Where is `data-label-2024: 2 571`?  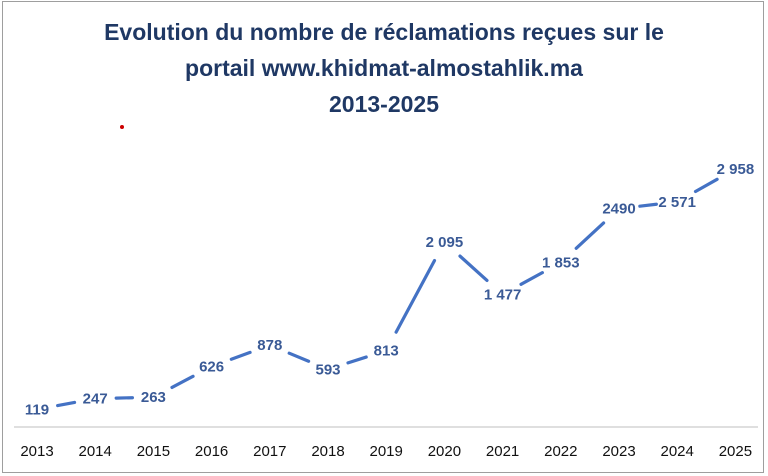 data-label-2024: 2 571 is located at coordinates (677, 202).